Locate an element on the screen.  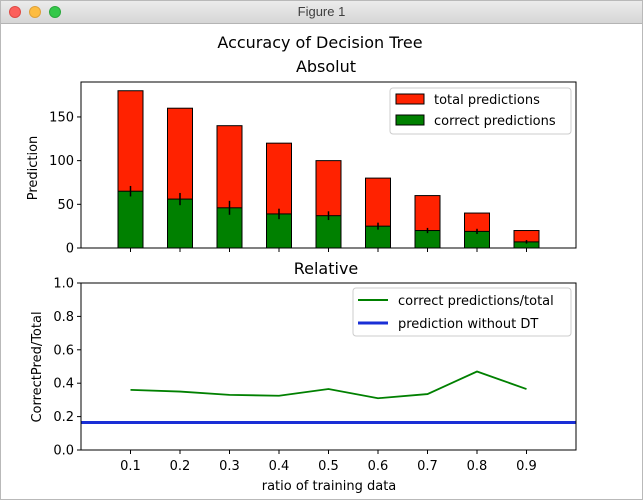
y-tick-label: 100 is located at coordinates (61, 161).